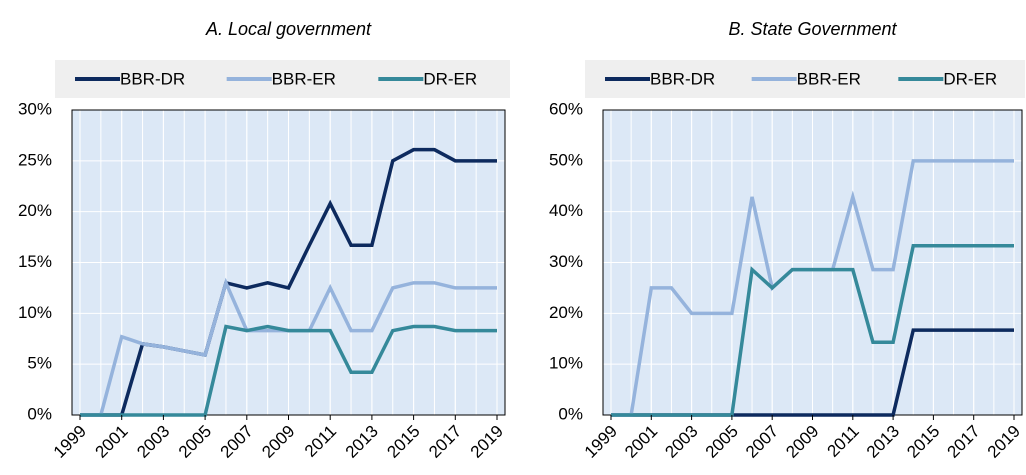  I want to click on y-tick-label: 5%, so click(39, 363).